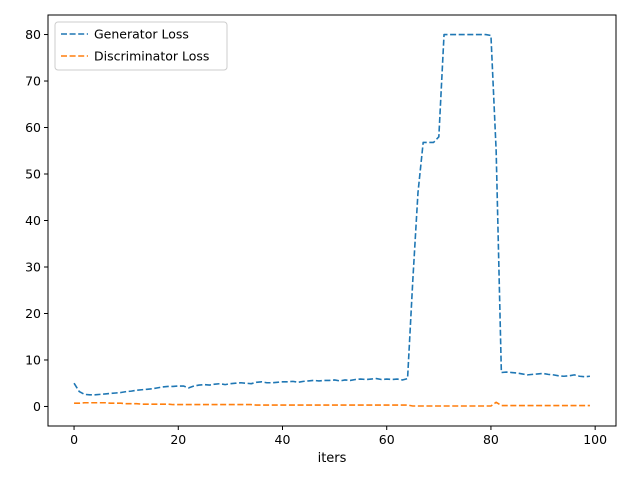 The height and width of the screenshot is (480, 640). What do you see at coordinates (332, 458) in the screenshot?
I see `x-axis-label: iters` at bounding box center [332, 458].